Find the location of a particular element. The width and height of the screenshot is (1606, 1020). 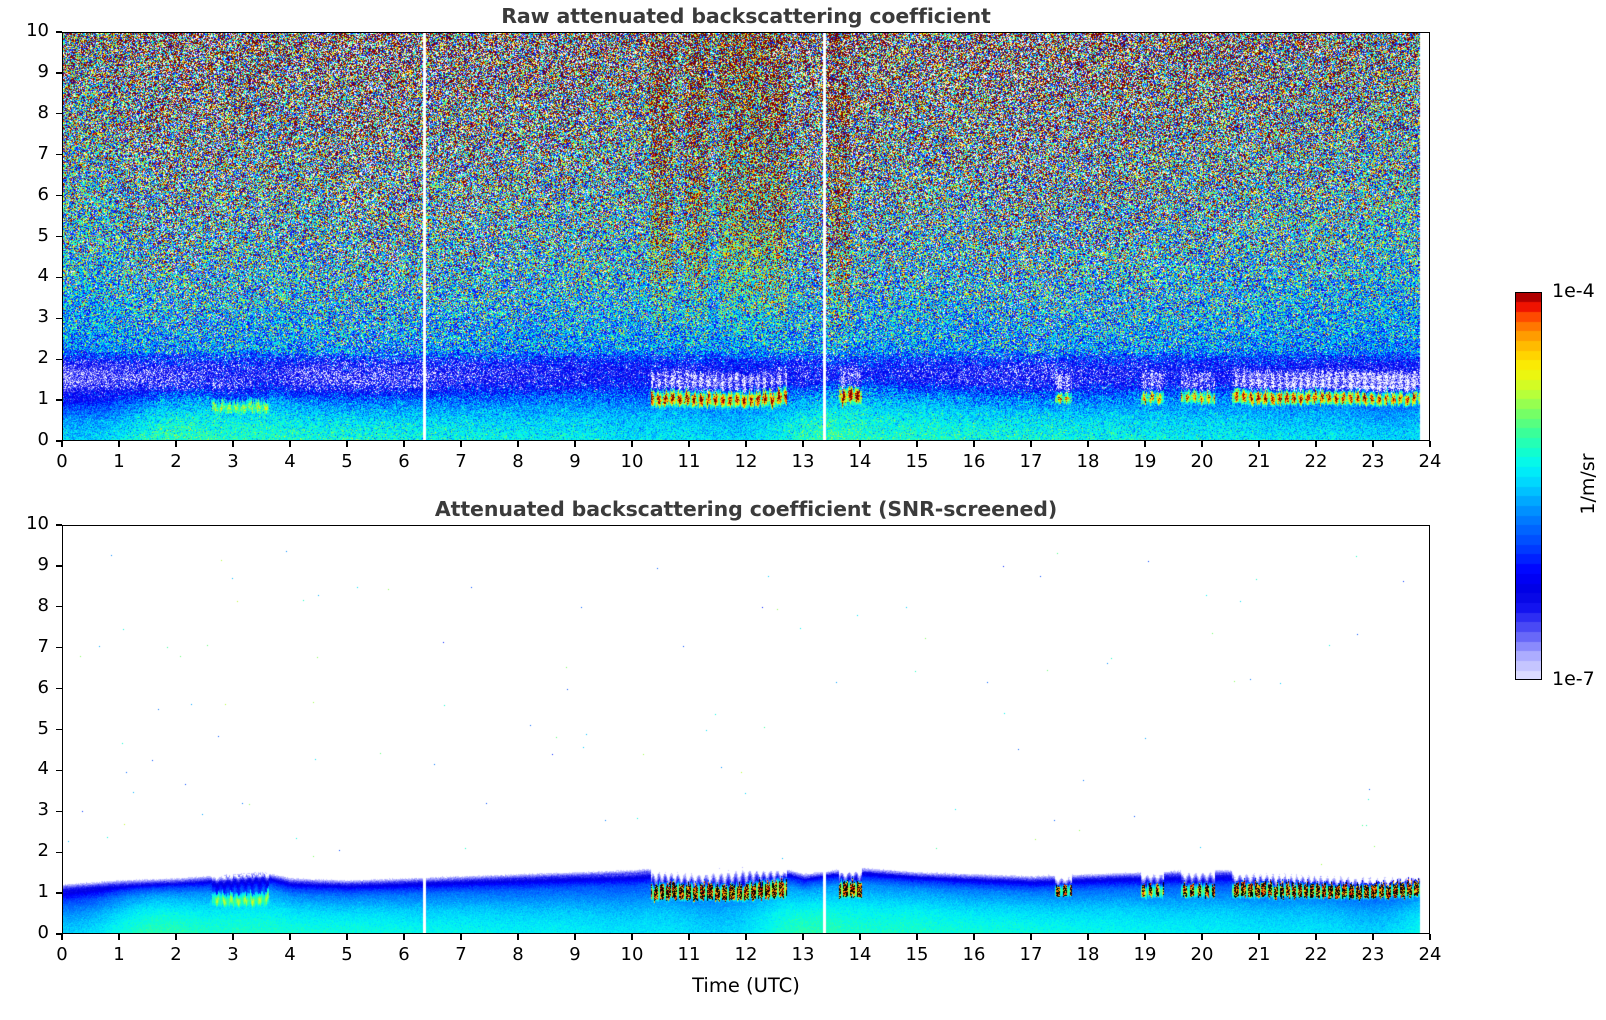

ytick-label: 2 is located at coordinates (43, 358).